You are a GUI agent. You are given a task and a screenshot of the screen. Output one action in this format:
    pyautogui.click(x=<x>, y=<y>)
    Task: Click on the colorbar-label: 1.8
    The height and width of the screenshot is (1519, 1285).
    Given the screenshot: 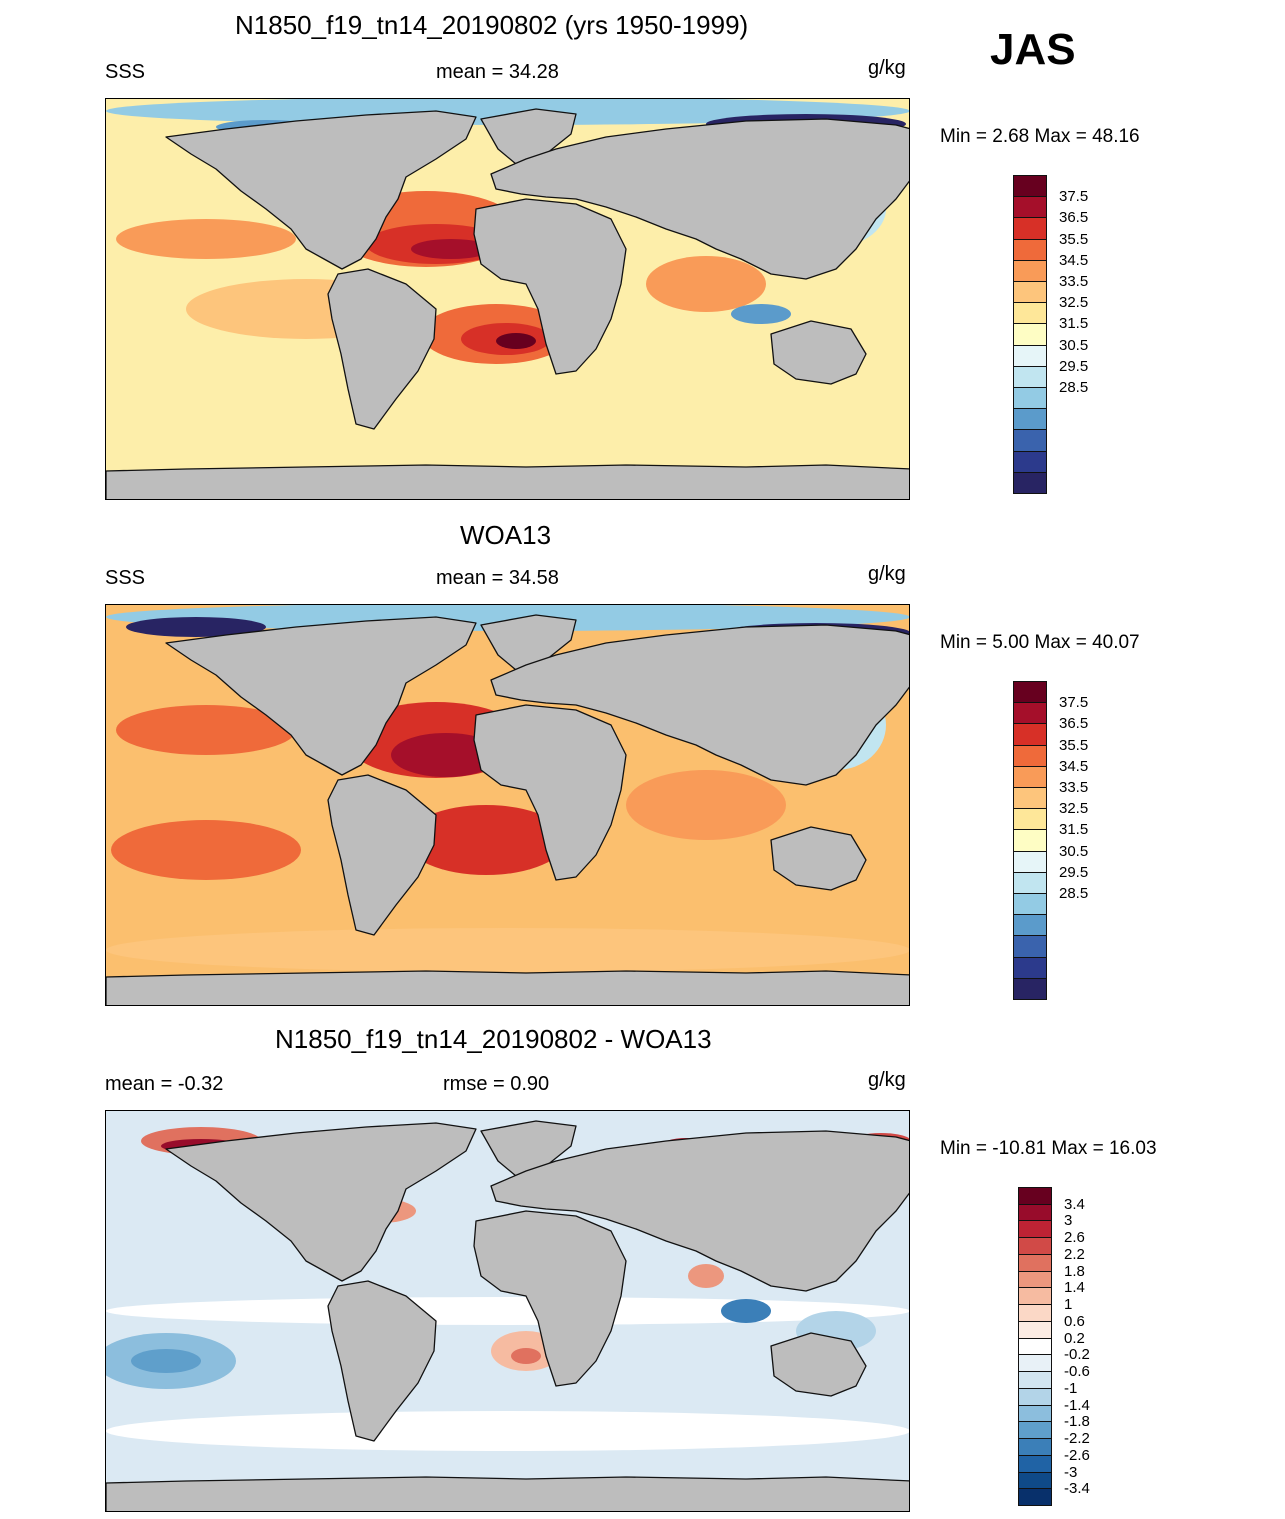 What is the action you would take?
    pyautogui.click(x=1074, y=1271)
    